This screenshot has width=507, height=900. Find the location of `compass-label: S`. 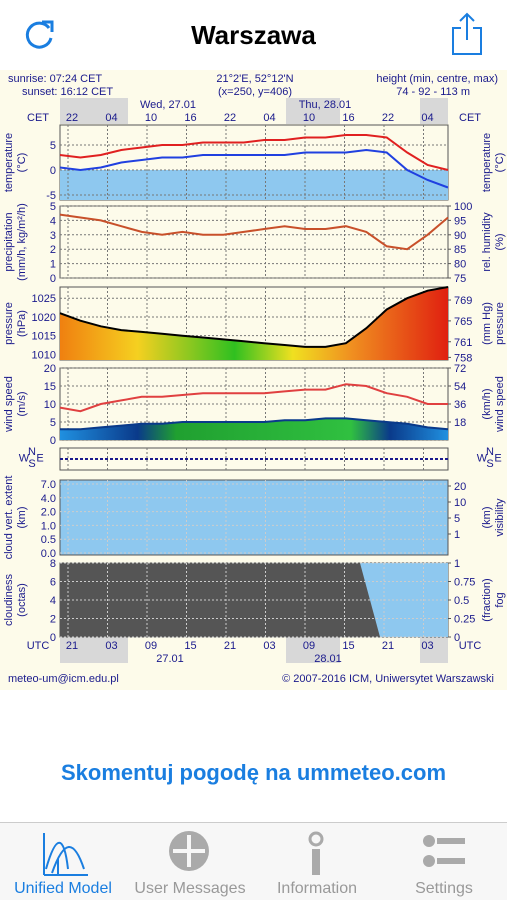

compass-label: S is located at coordinates (489, 464).